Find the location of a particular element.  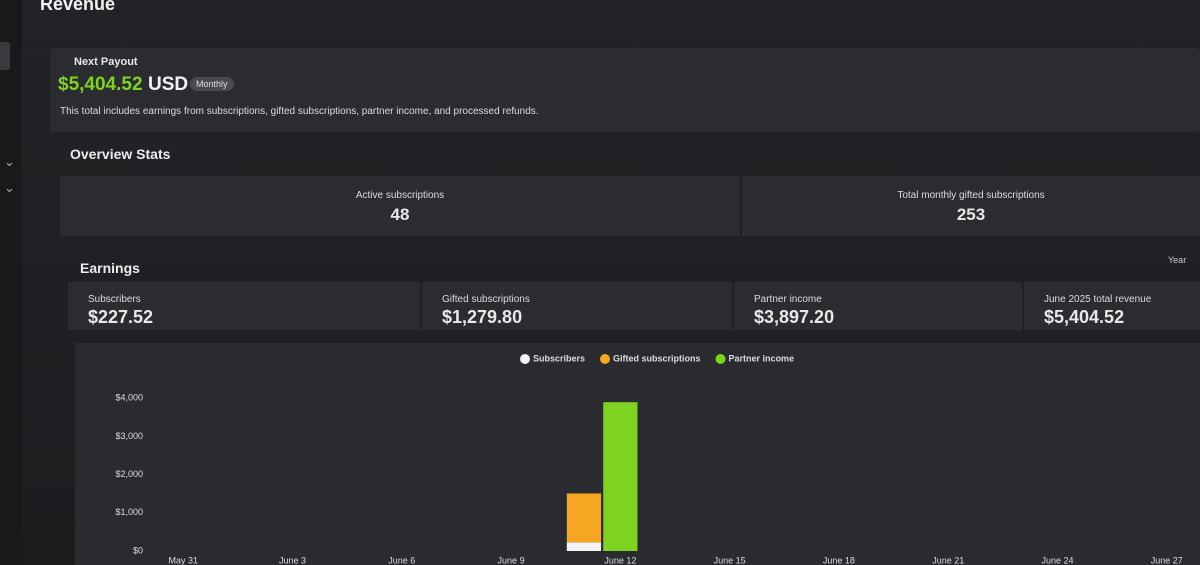

earnings-card: Partner income $3,897.20 is located at coordinates (878, 306).